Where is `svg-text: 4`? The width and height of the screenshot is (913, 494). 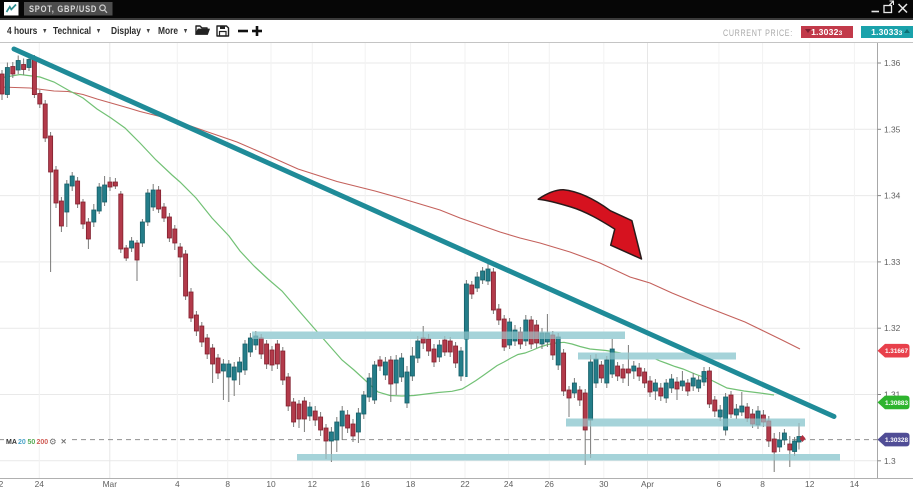
svg-text: 4 is located at coordinates (177, 484).